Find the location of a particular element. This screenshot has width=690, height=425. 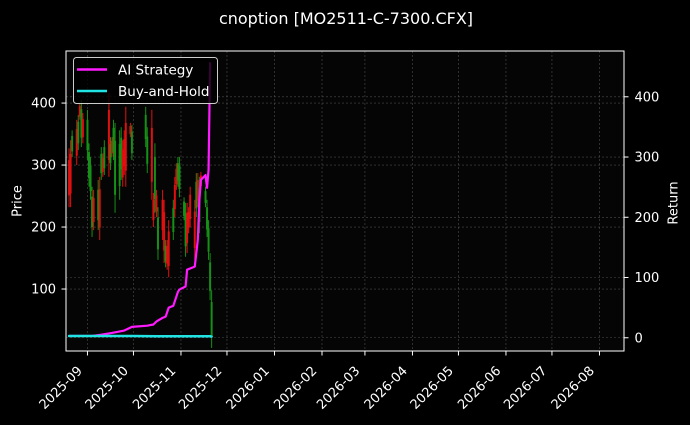

legend-label-ai-strategy: AI Strategy is located at coordinates (155, 71).